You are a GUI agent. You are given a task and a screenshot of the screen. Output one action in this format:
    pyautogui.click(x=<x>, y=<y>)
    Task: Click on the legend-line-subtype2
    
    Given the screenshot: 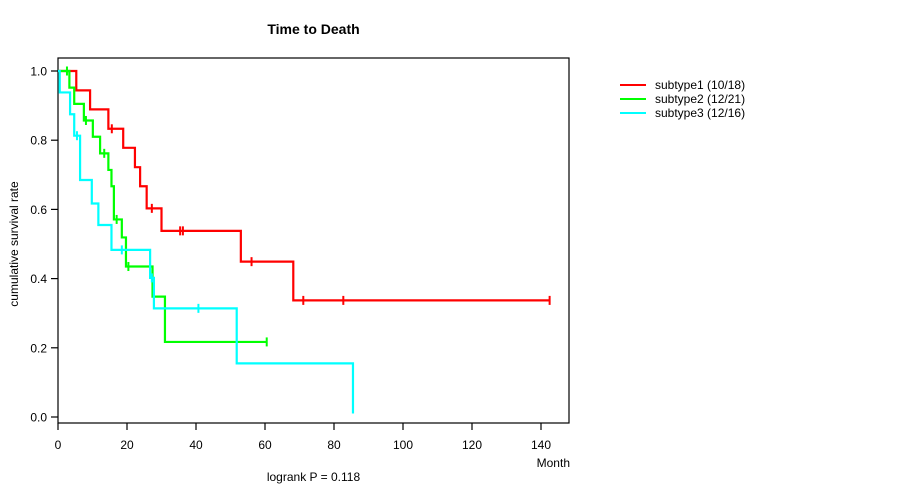 What is the action you would take?
    pyautogui.click(x=633, y=99)
    